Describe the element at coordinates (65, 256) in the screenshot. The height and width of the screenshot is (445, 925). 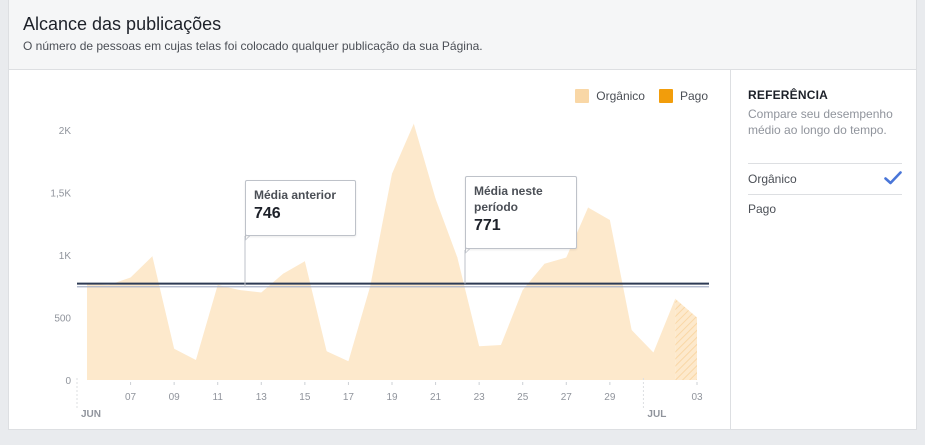
I see `y-tick-label: 1K` at that location.